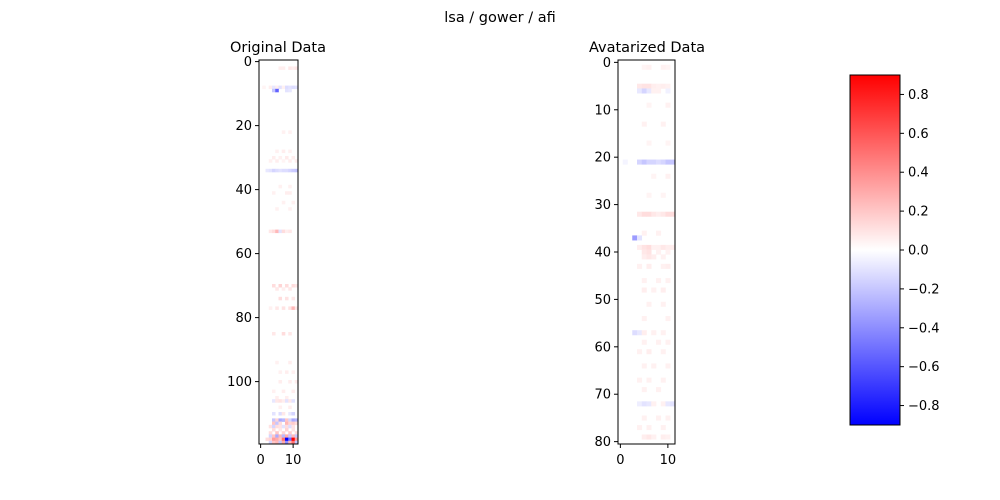  I want to click on heatmap-original-background, so click(278, 252).